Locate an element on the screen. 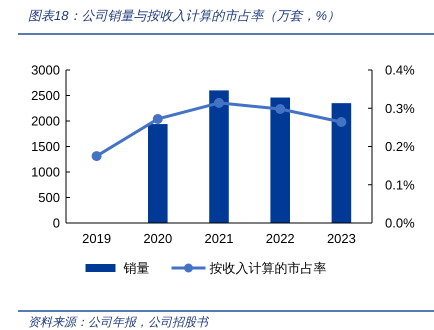 The height and width of the screenshot is (330, 434). y-tick-label: 1000 is located at coordinates (45, 172).